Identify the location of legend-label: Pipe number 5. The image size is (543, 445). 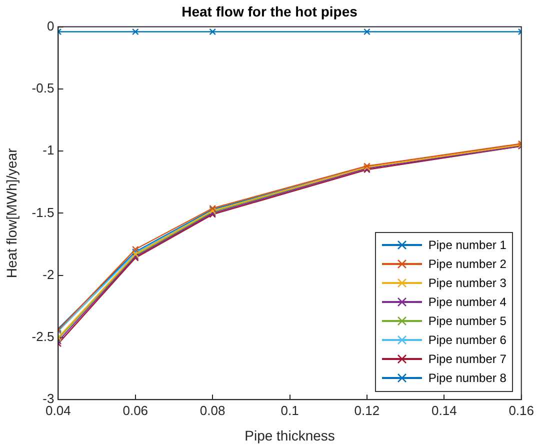
(467, 321).